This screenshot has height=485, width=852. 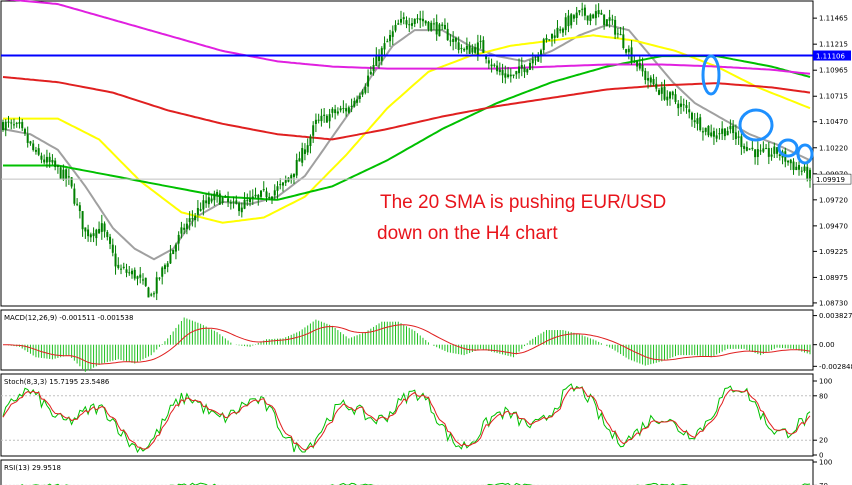 I want to click on annotation-line-2: down on the H4 chart, so click(x=467, y=233).